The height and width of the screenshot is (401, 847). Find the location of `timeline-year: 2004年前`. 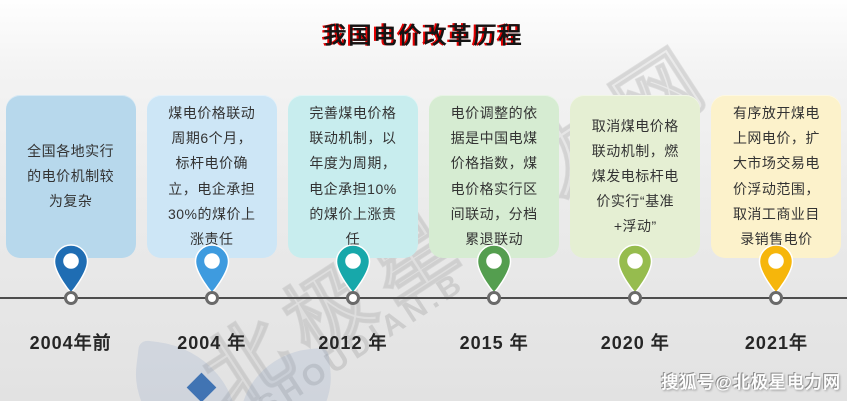

timeline-year: 2004年前 is located at coordinates (70, 343).